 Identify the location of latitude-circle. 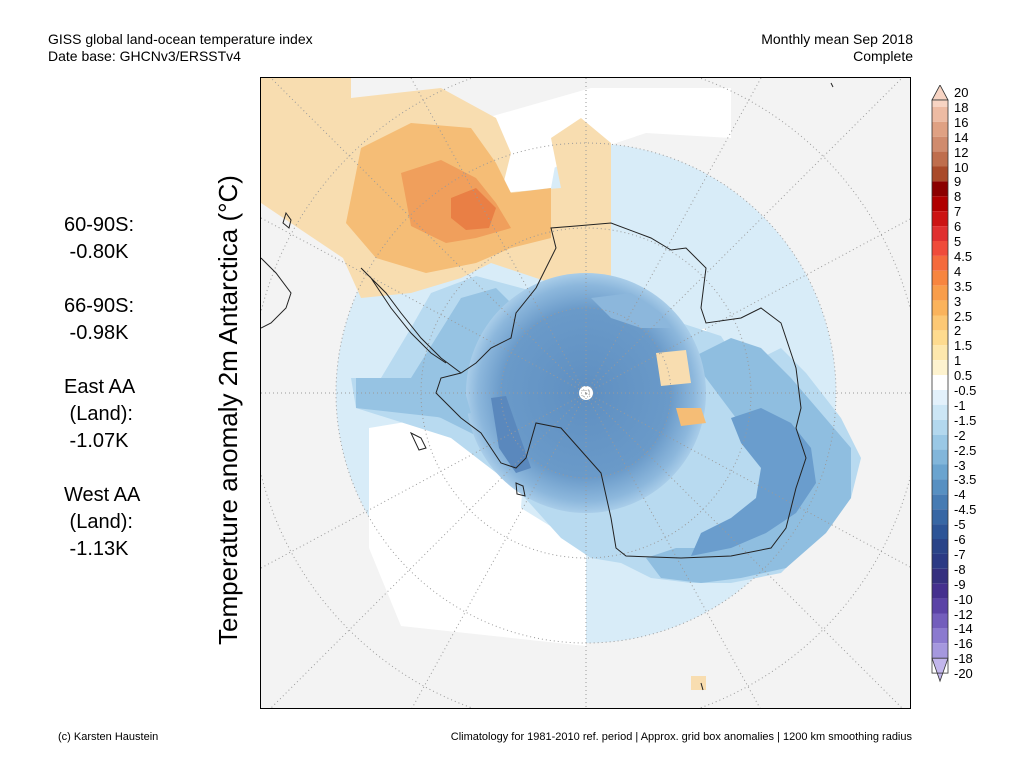
(586, 393).